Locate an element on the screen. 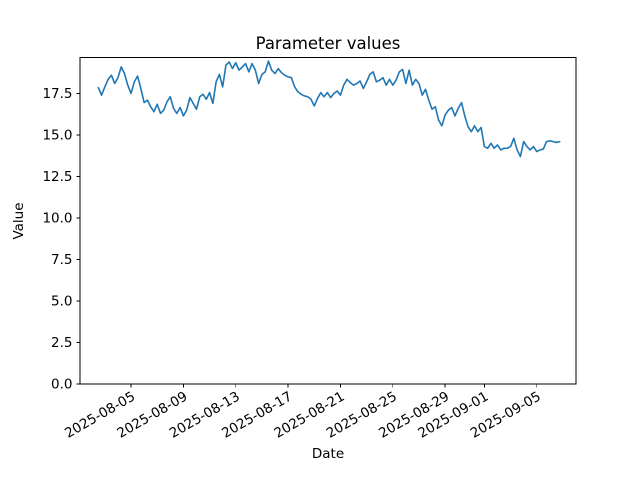 This screenshot has height=480, width=640. y-tick-label: 17.5 is located at coordinates (57, 94).